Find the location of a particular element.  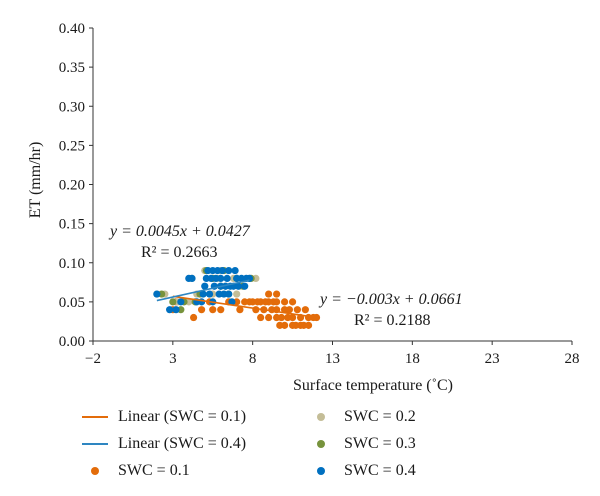

trend-equation-swc-01: y = −0.003x + 0.0661 is located at coordinates (390, 299).